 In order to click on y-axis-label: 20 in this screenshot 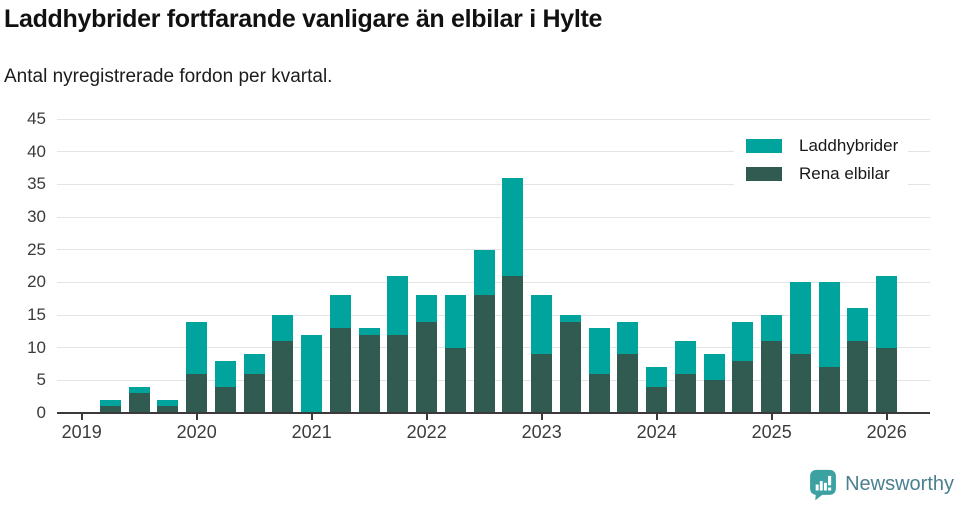, I will do `click(36, 282)`.